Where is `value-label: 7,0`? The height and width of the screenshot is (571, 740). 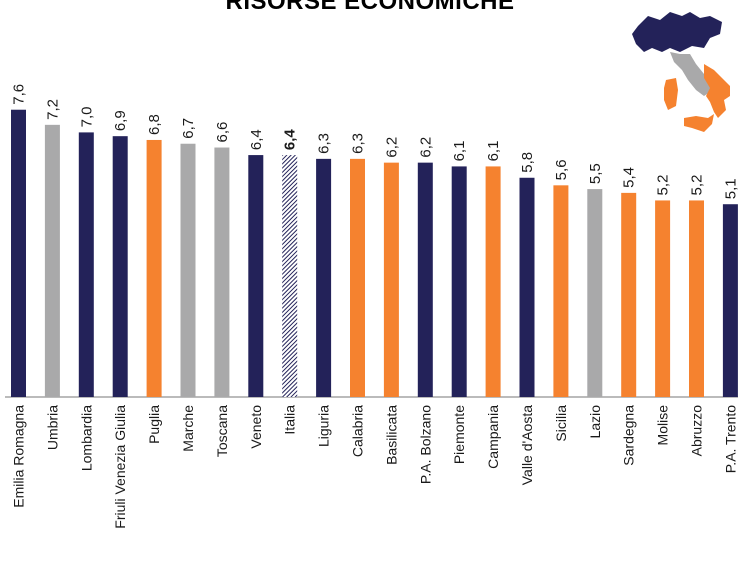
value-label: 7,0 is located at coordinates (86, 117).